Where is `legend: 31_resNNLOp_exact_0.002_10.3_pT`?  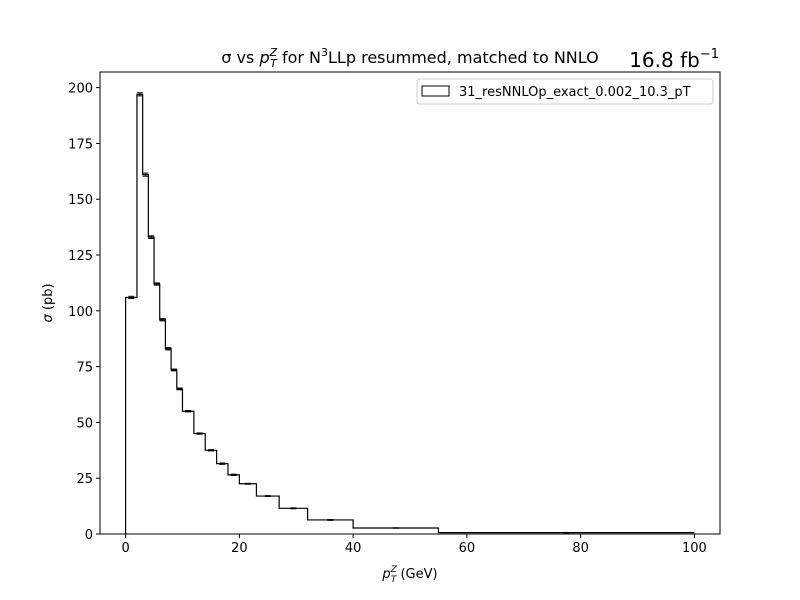 legend: 31_resNNLOp_exact_0.002_10.3_pT is located at coordinates (565, 91).